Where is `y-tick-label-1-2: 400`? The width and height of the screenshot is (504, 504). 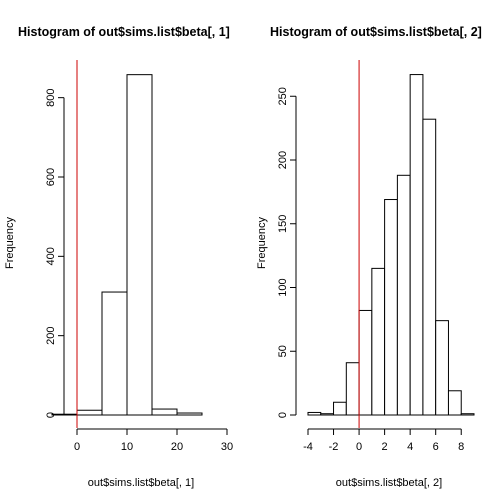 y-tick-label-1-2: 400 is located at coordinates (51, 256).